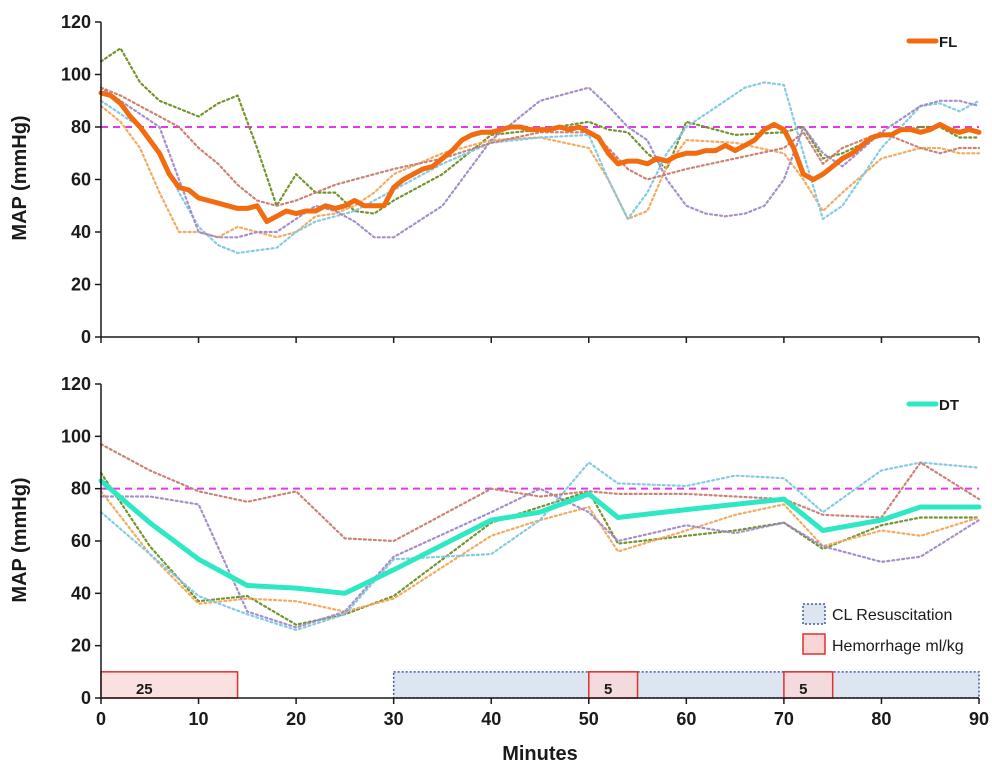 The height and width of the screenshot is (769, 992). Describe the element at coordinates (814, 644) in the screenshot. I see `legend-swatch-hemorrhage` at that location.